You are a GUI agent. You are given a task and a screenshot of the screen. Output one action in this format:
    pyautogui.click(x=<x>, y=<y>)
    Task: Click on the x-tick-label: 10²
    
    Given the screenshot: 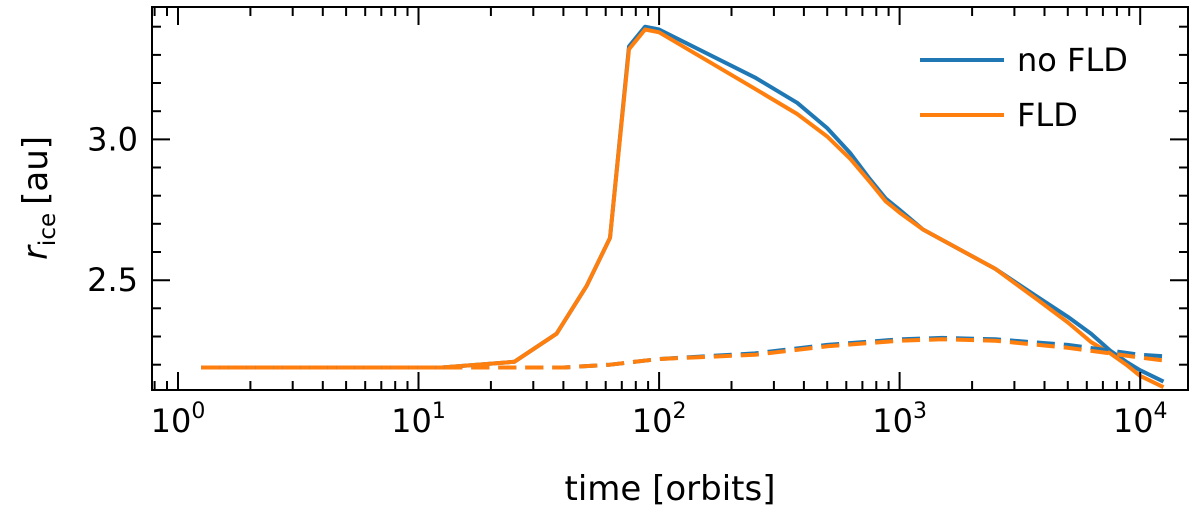 What is the action you would take?
    pyautogui.click(x=659, y=419)
    